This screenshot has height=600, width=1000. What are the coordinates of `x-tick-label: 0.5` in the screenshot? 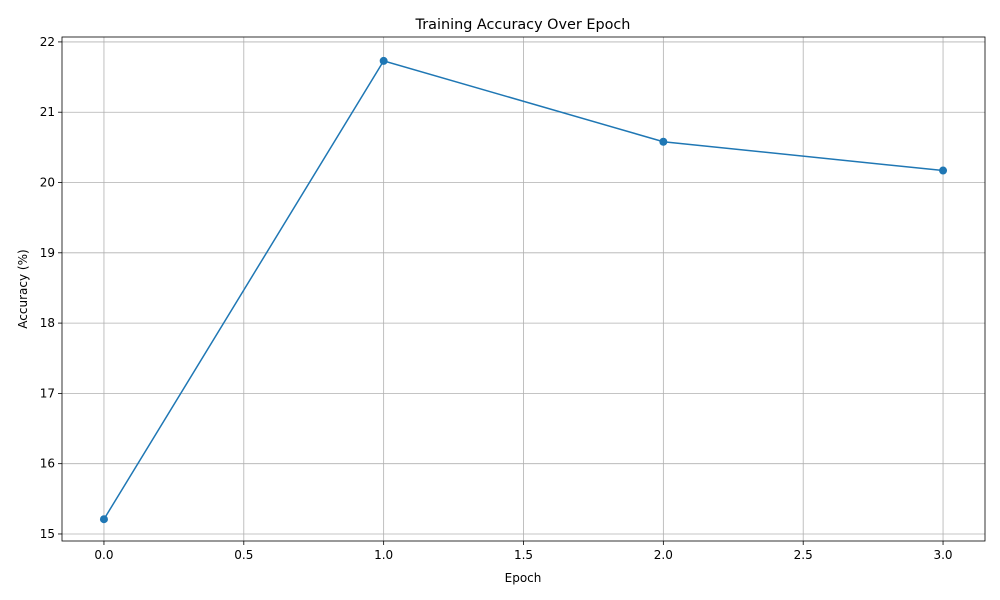 It's located at (243, 555).